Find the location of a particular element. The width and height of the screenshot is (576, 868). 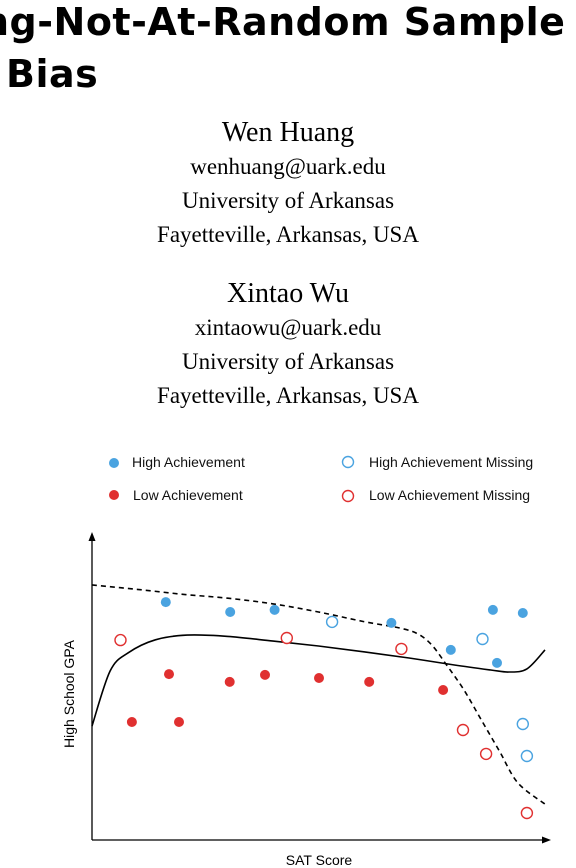

author-email: xintaowu@uark.edu is located at coordinates (288, 327).